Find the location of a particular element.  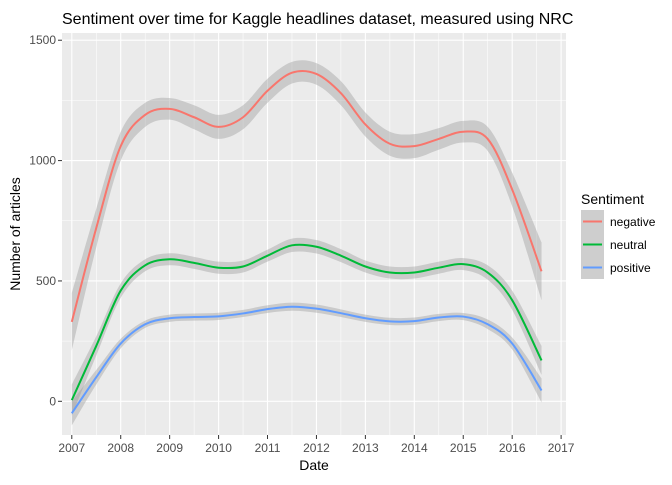

x-tick-label: 2013 is located at coordinates (365, 448).